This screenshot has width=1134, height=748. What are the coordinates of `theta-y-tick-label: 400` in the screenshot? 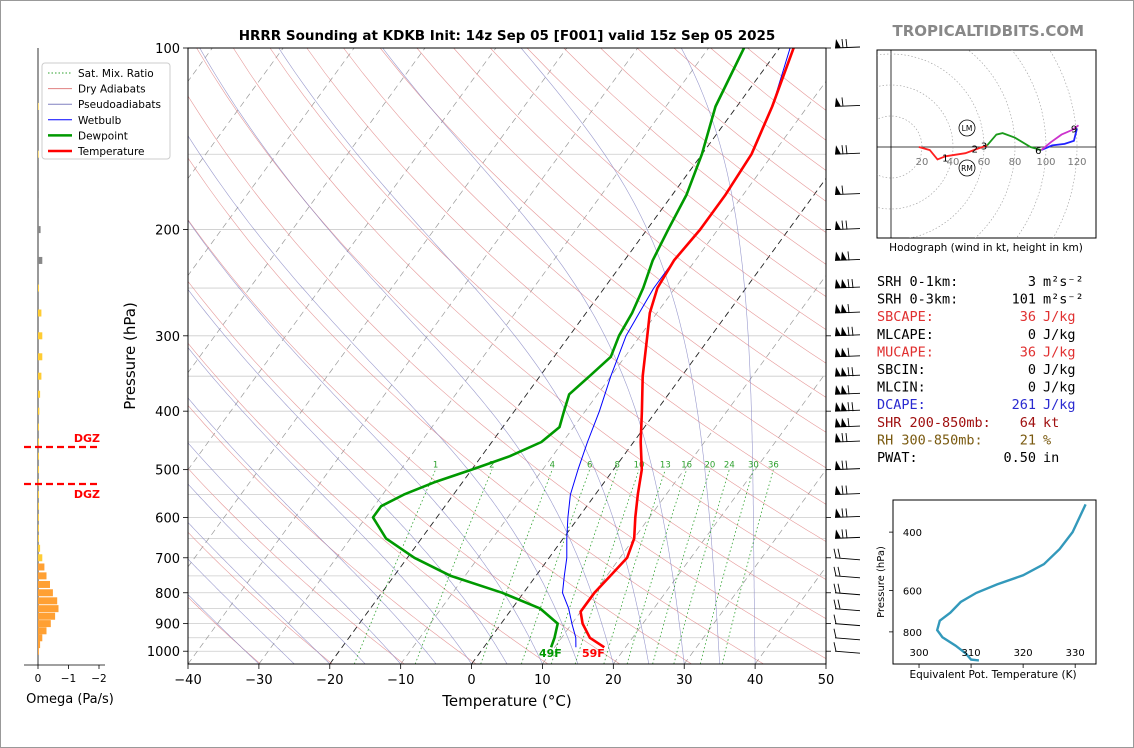 It's located at (912, 533).